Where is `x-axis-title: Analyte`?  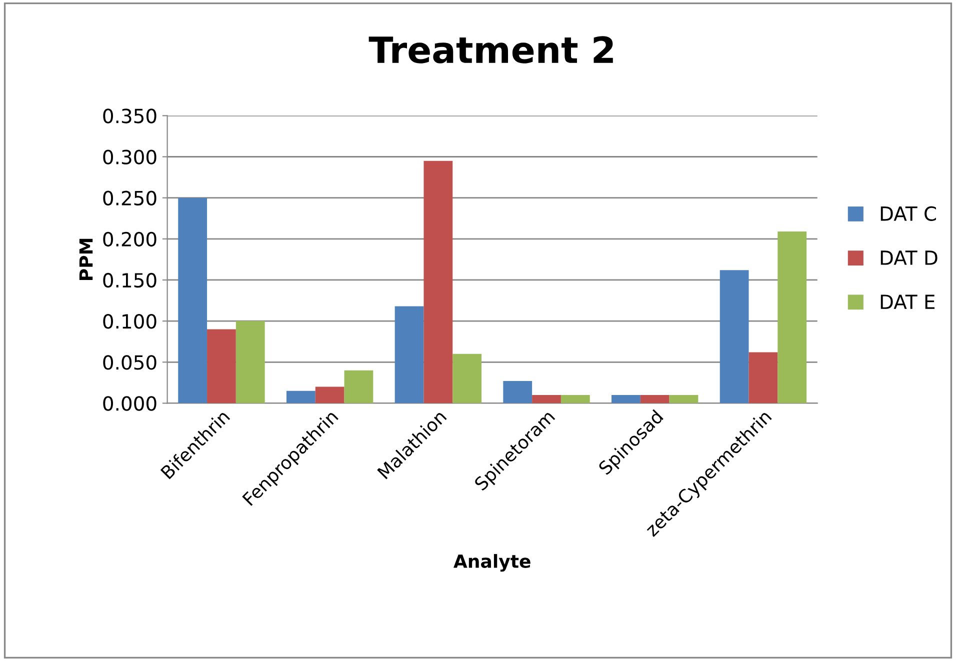
x-axis-title: Analyte is located at coordinates (492, 563).